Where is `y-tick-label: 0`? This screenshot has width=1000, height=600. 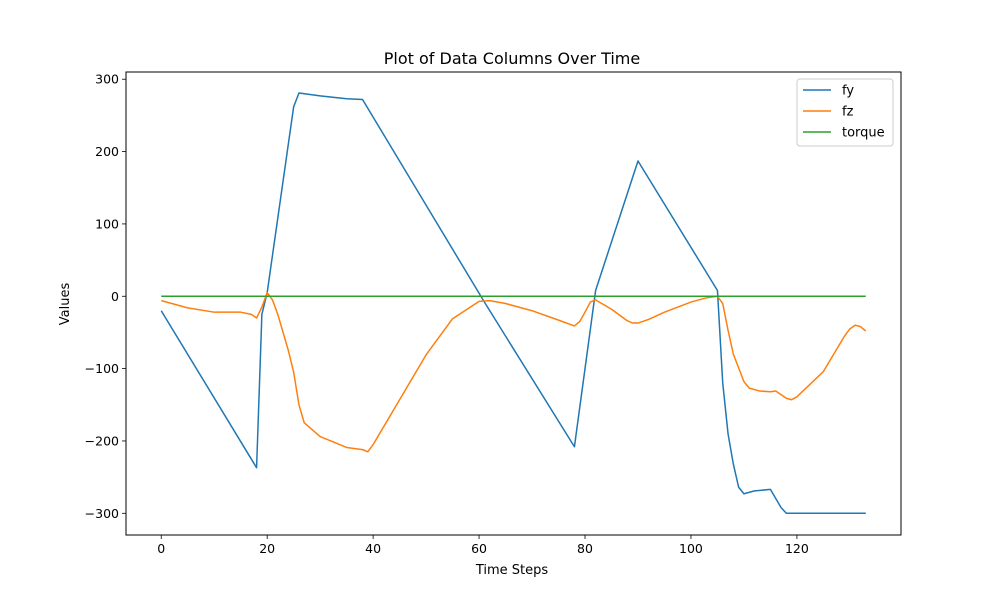
y-tick-label: 0 is located at coordinates (115, 296).